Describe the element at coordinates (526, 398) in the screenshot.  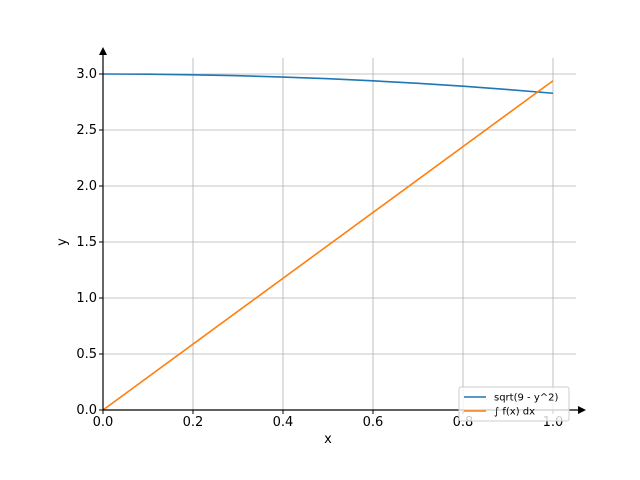
I see `legend-entry-1: sqrt(9 - y^2)` at that location.